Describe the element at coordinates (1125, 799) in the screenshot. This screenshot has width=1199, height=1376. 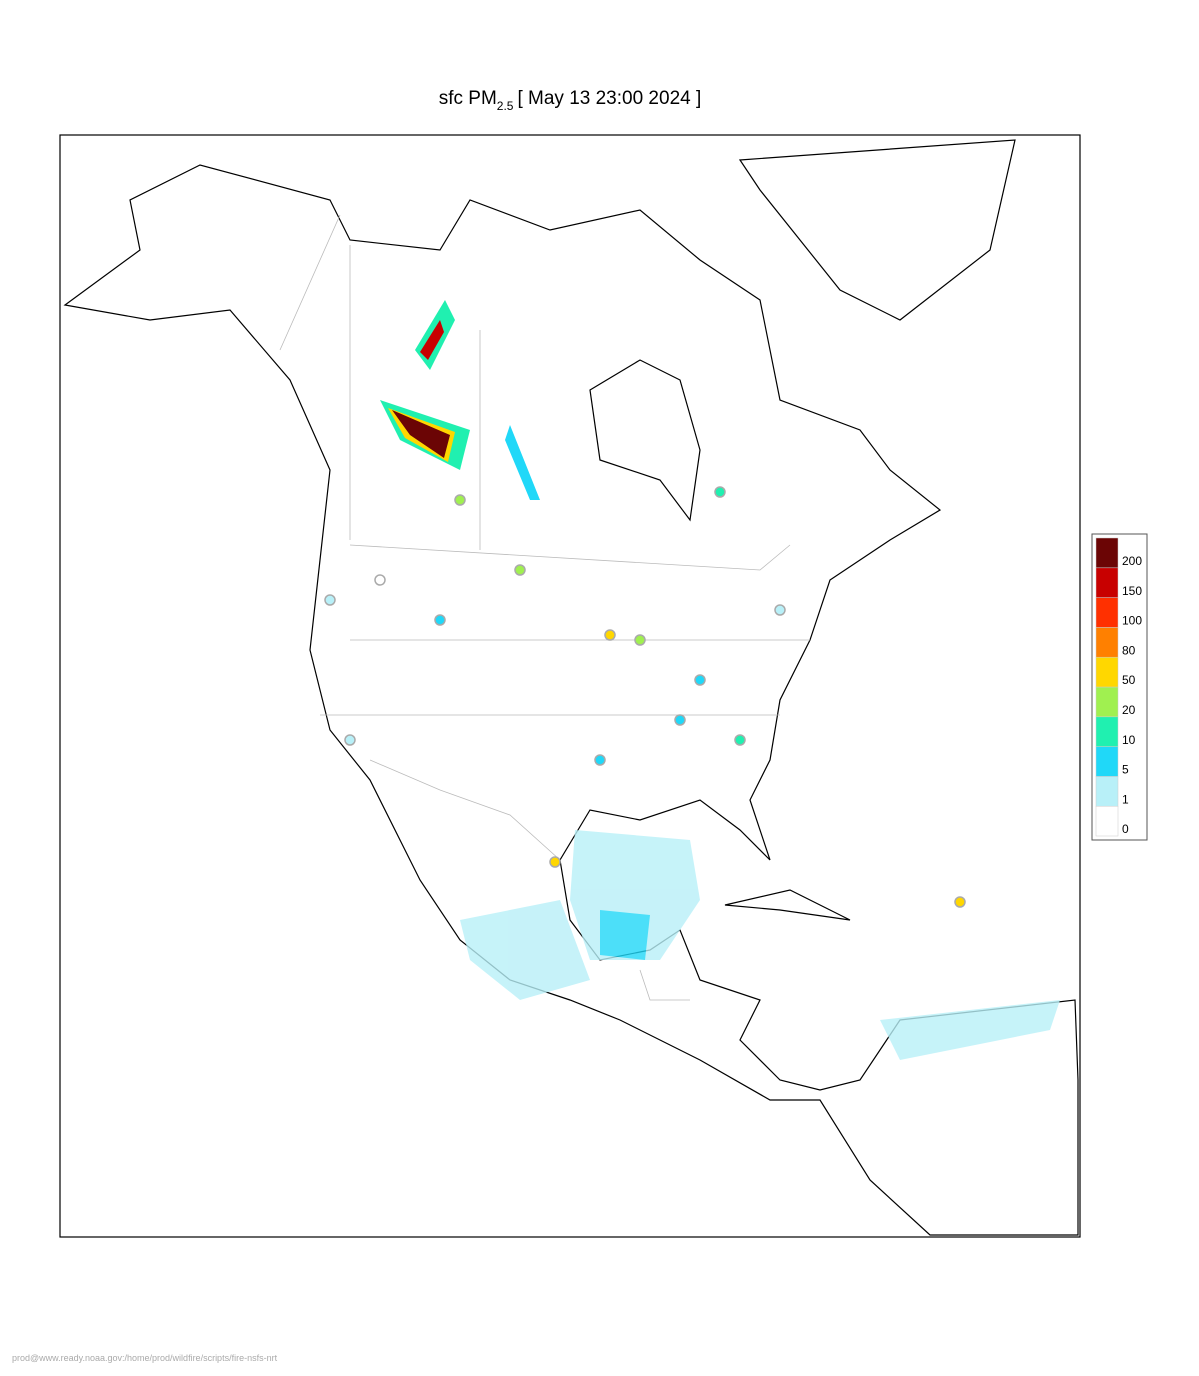
I see `colorbar-label: 1` at that location.